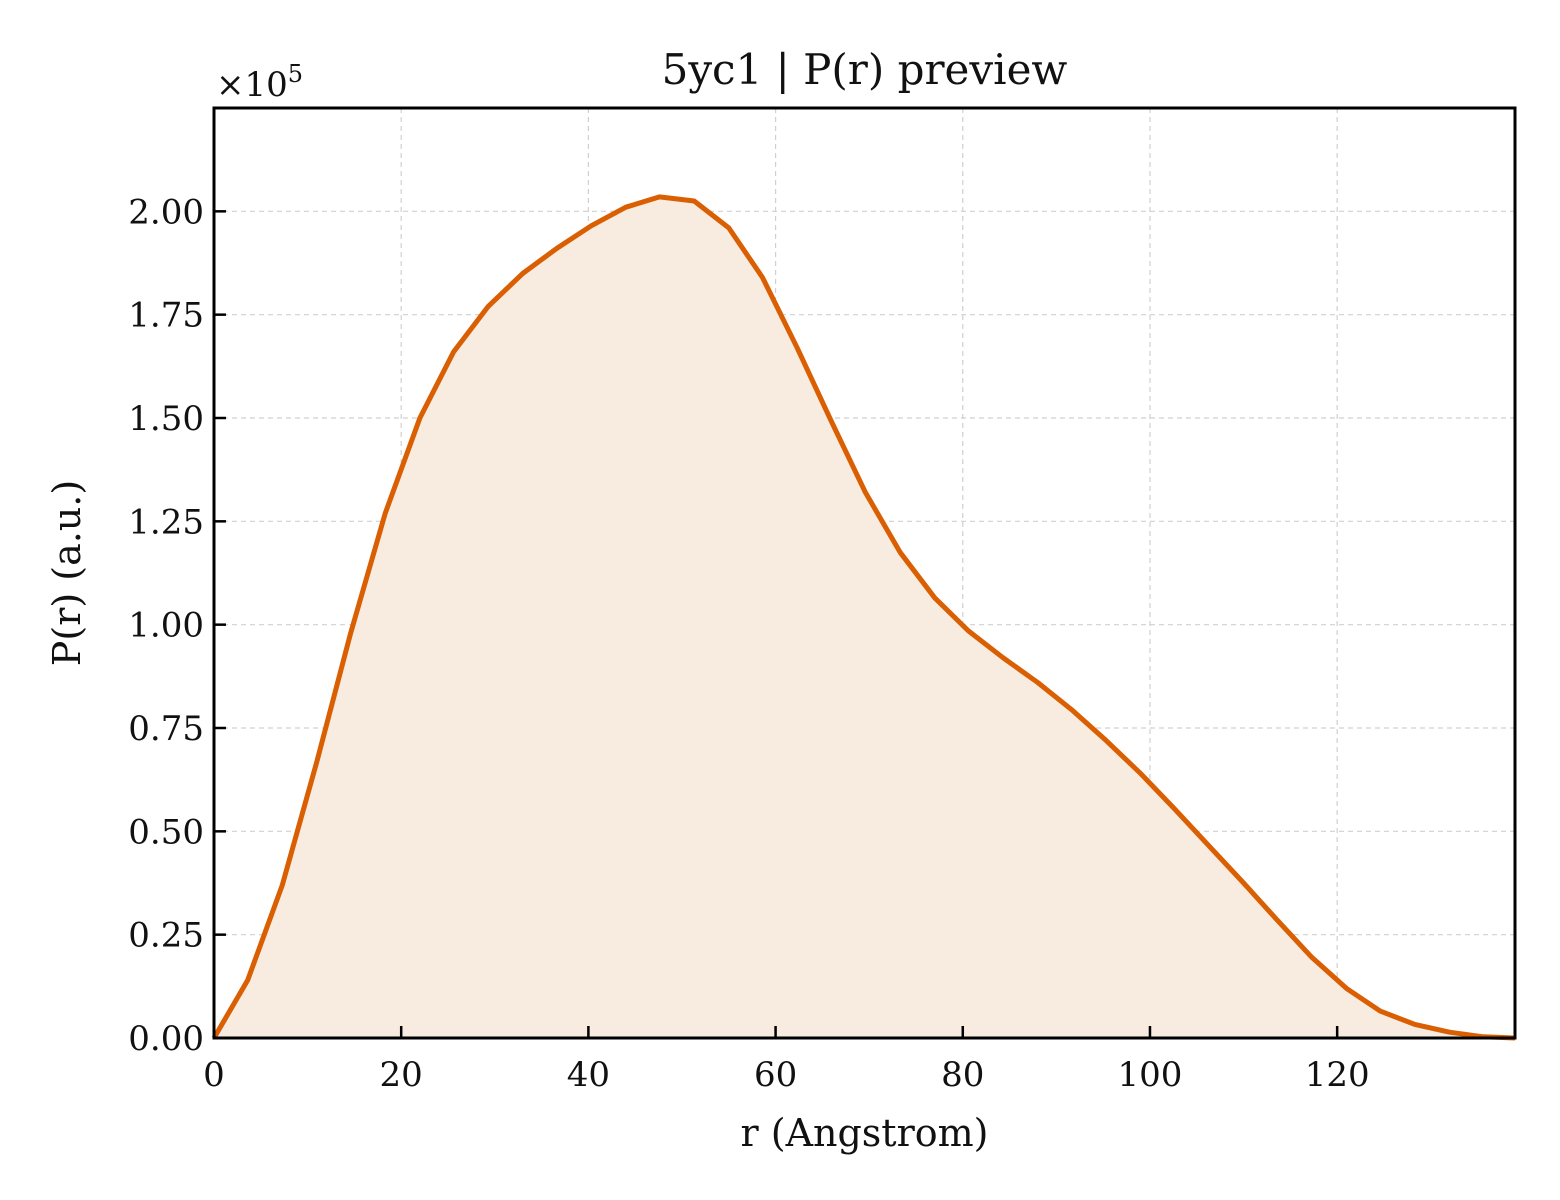 The height and width of the screenshot is (1200, 1560). I want to click on x-axis-title: r (Angstrom), so click(865, 1133).